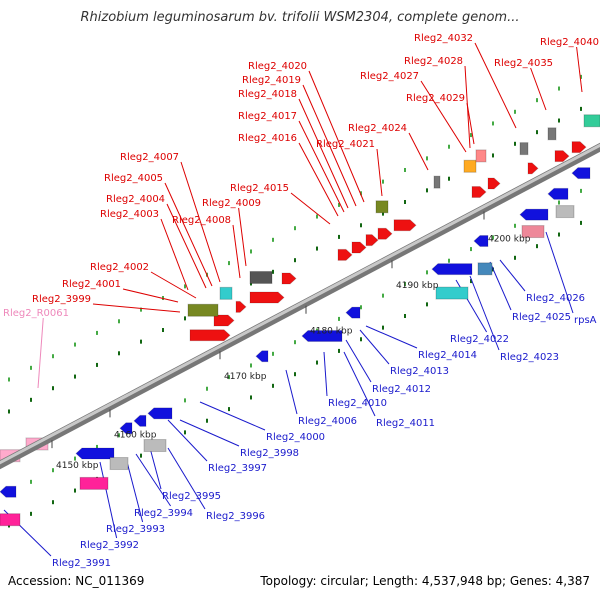  Describe the element at coordinates (433, 61) in the screenshot. I see `gene-label: Rleg2_4028` at that location.